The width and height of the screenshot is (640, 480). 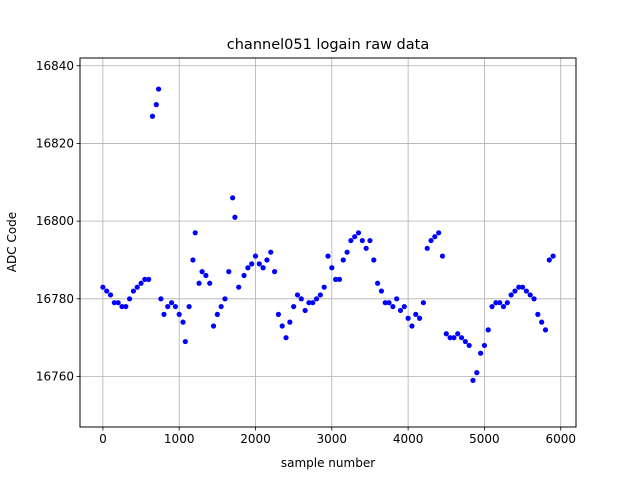 I want to click on y-axis-ticks: 16760 16780 16800 16820 16840, so click(x=58, y=221).